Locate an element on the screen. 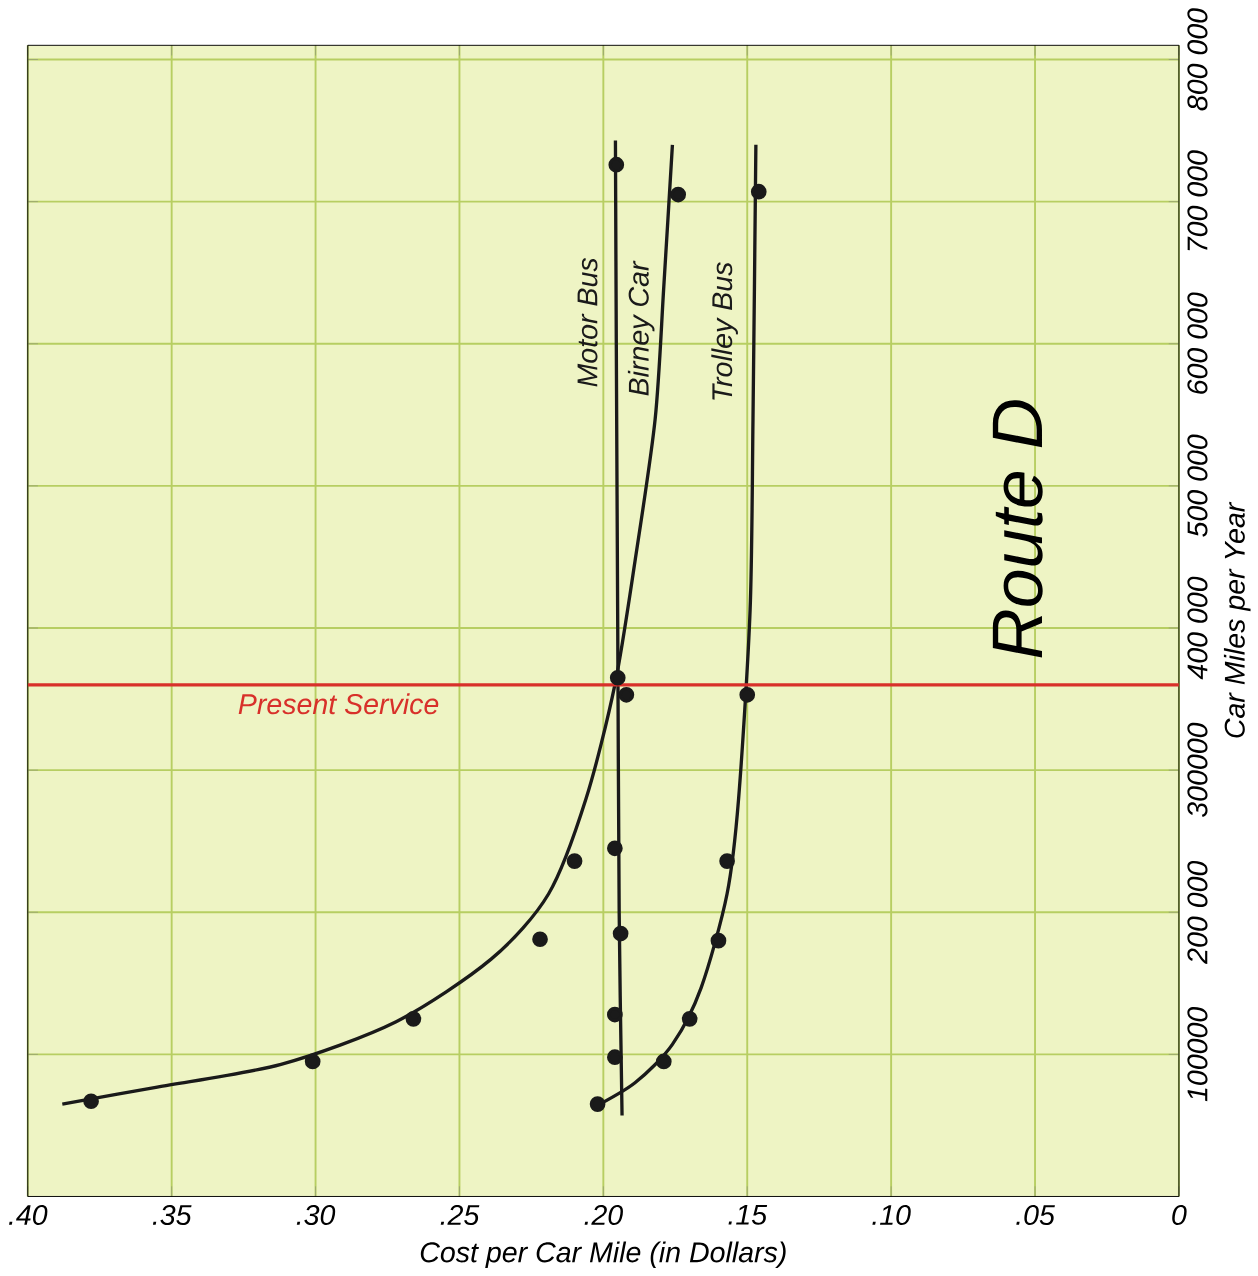 This screenshot has height=1276, width=1258. x-axis-title: Cost per Car Mile (in Dollars) is located at coordinates (603, 1255).